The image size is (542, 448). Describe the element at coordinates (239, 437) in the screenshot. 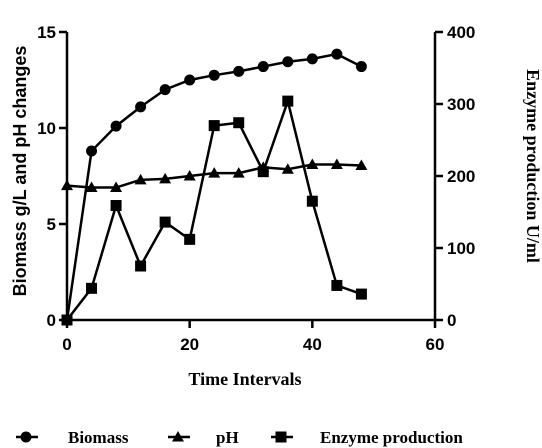

I see `legend: Biomass pH Enzyme production` at that location.